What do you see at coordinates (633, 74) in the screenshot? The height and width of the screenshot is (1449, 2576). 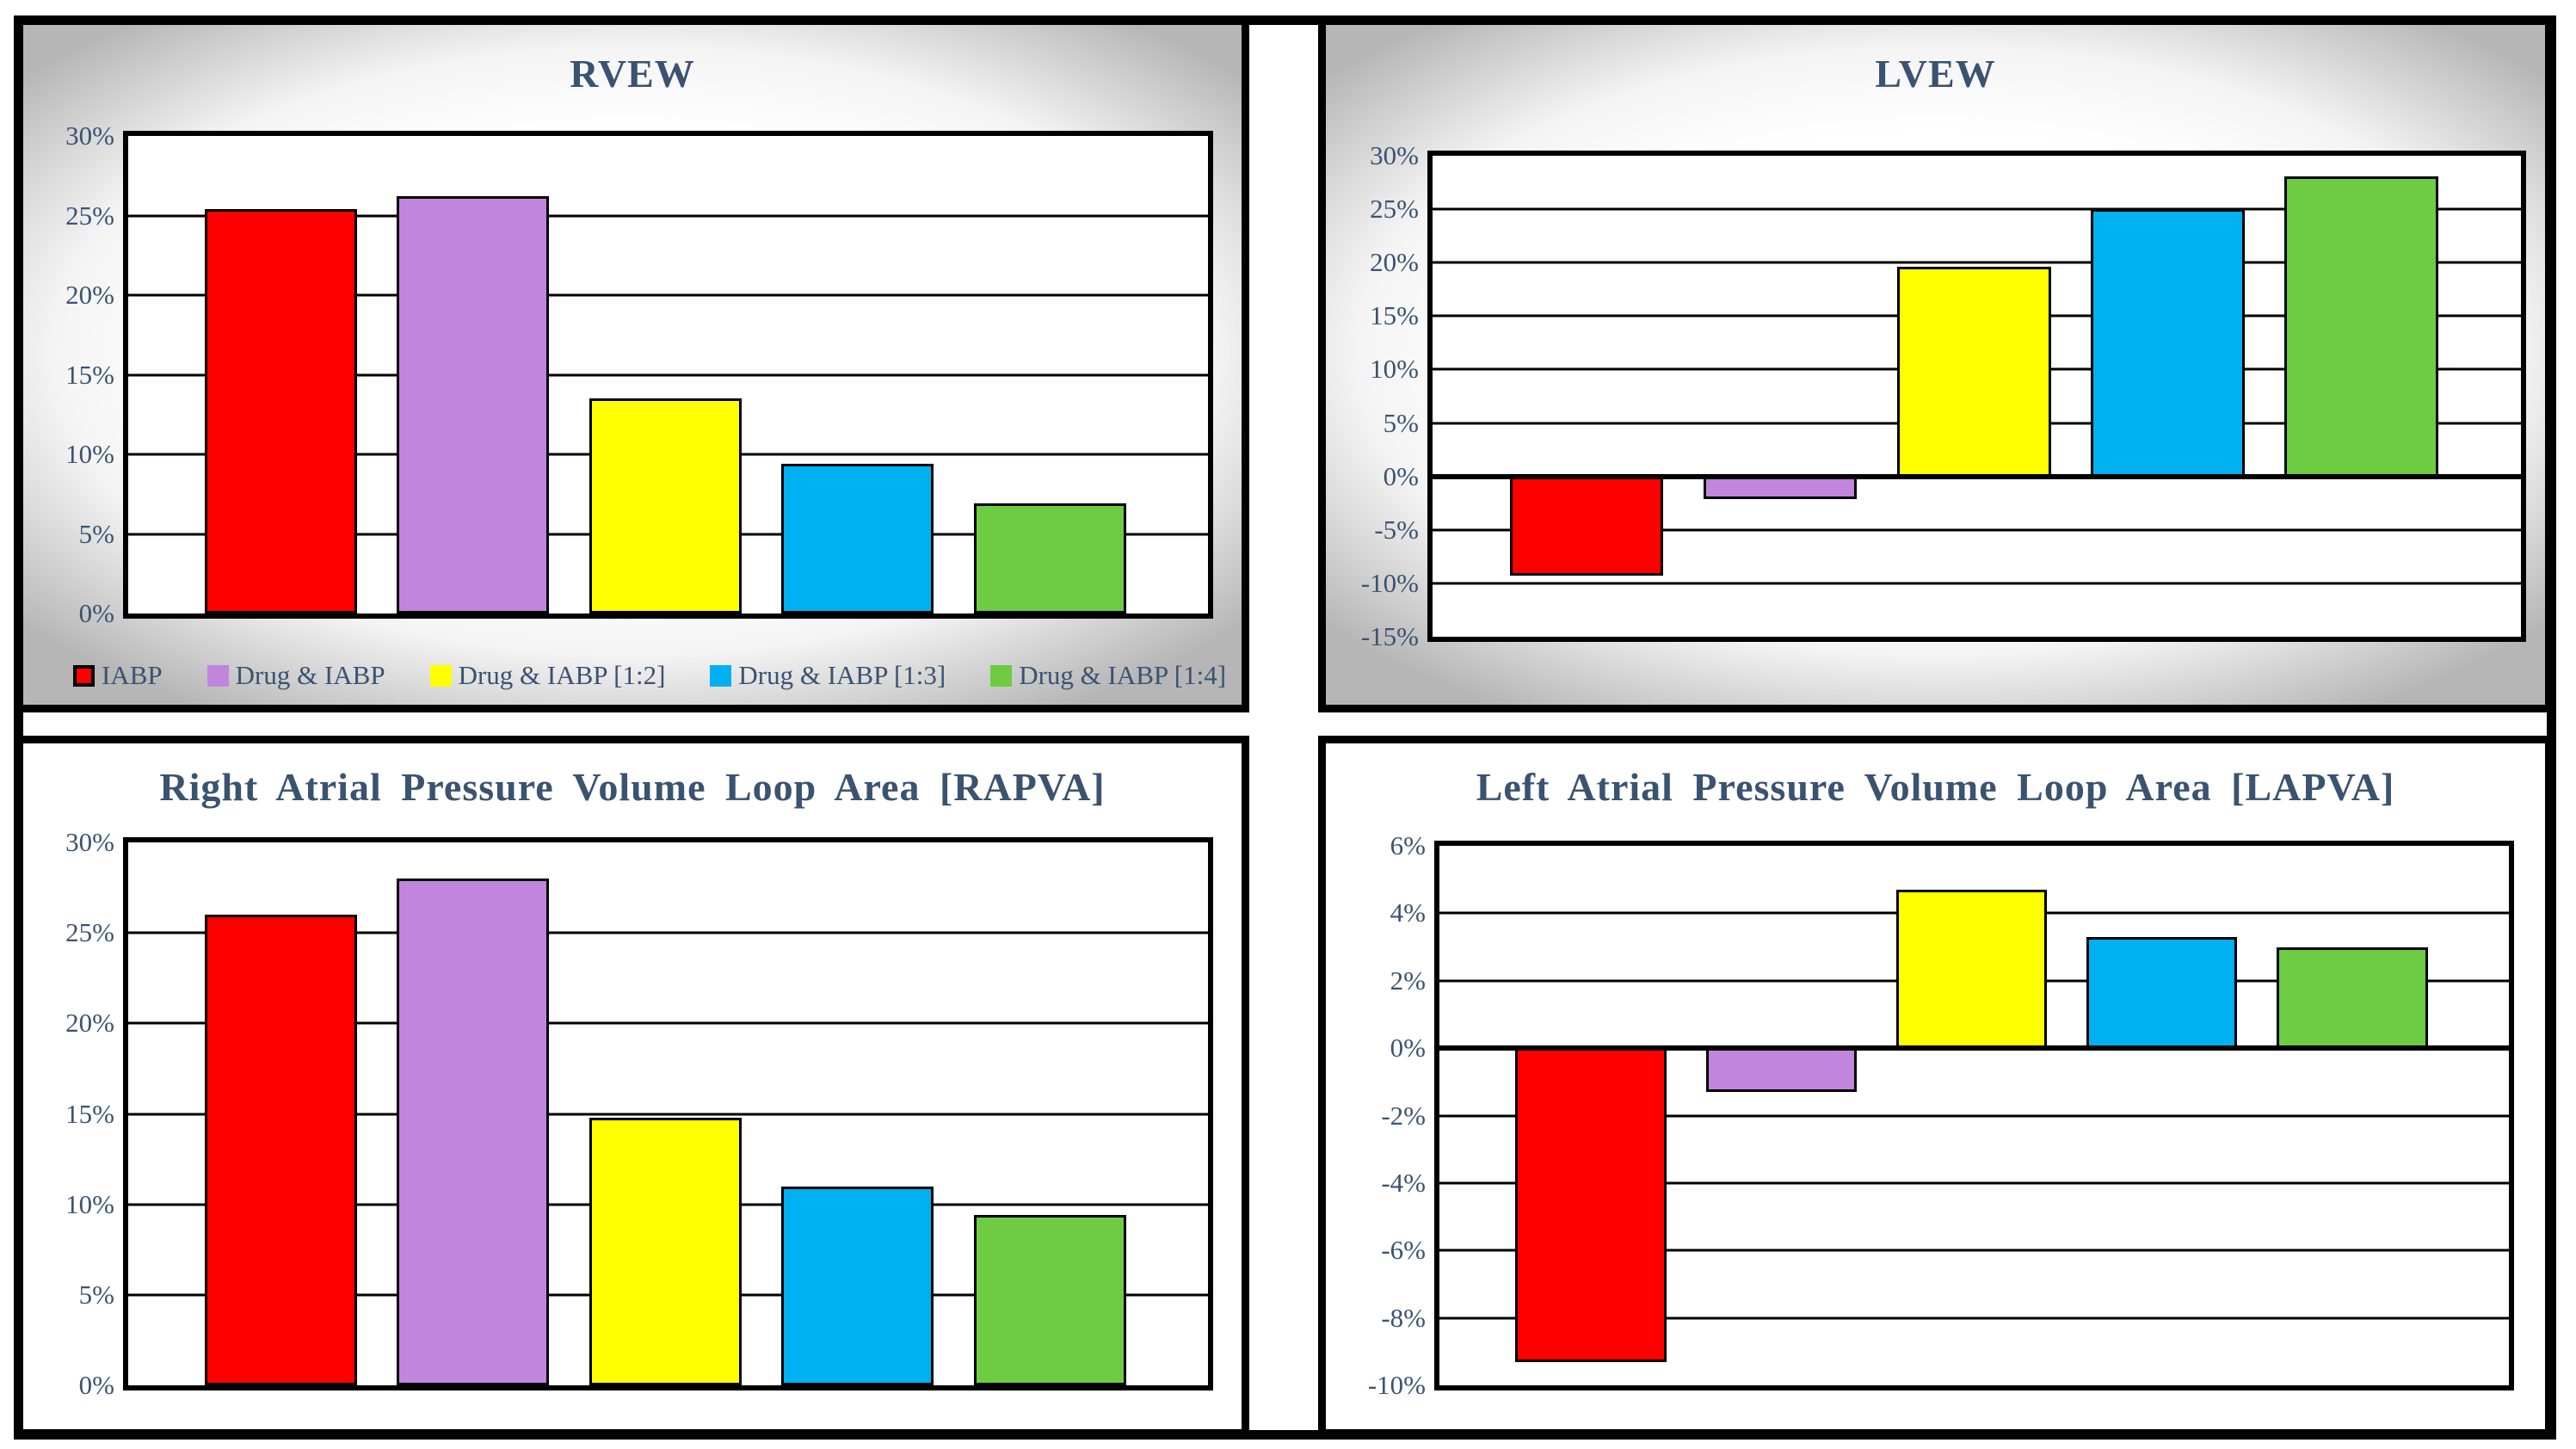 I see `chart-title-rvew: RVEW` at bounding box center [633, 74].